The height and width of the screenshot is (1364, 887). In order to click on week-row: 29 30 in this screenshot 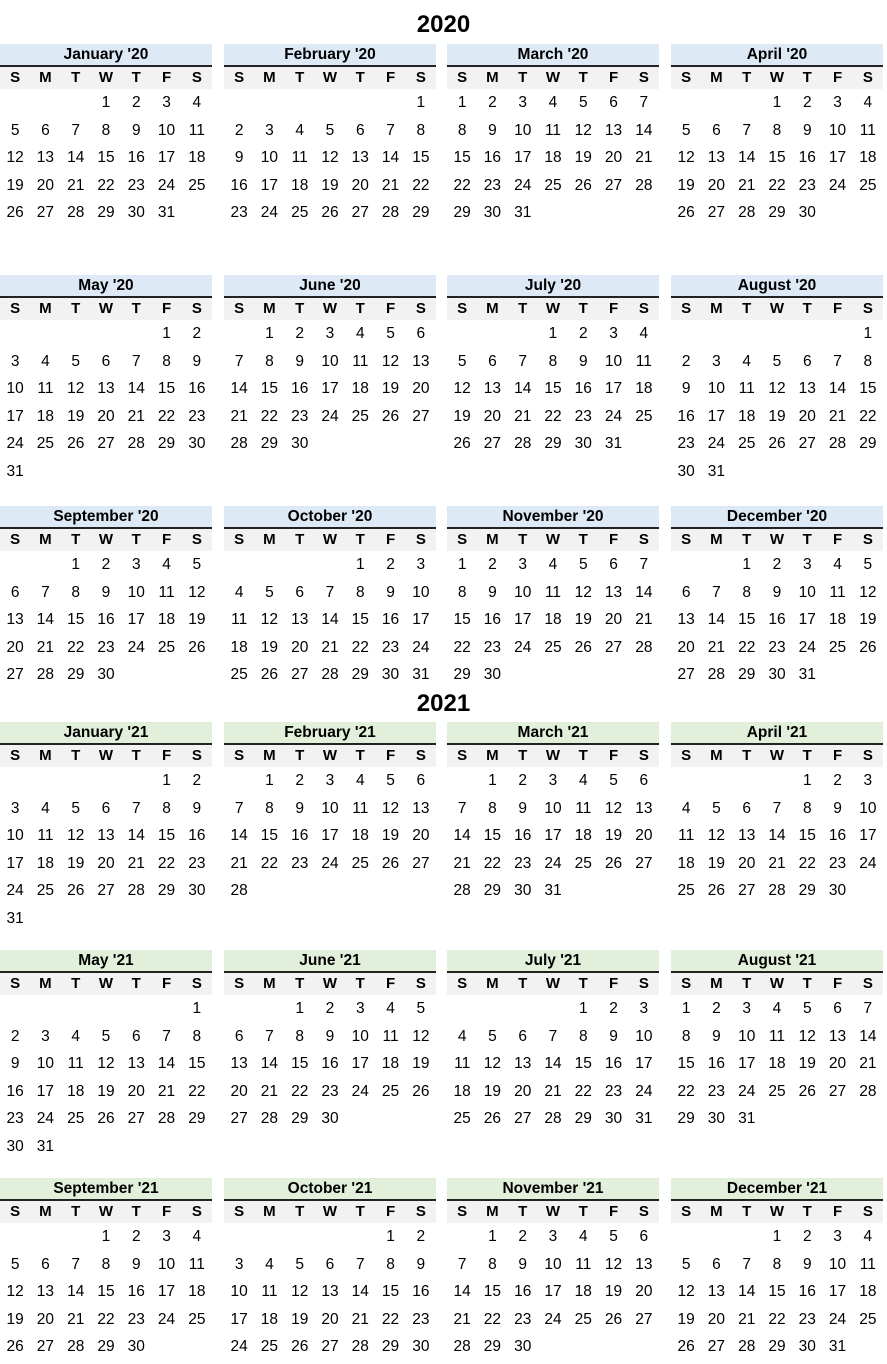, I will do `click(553, 675)`.